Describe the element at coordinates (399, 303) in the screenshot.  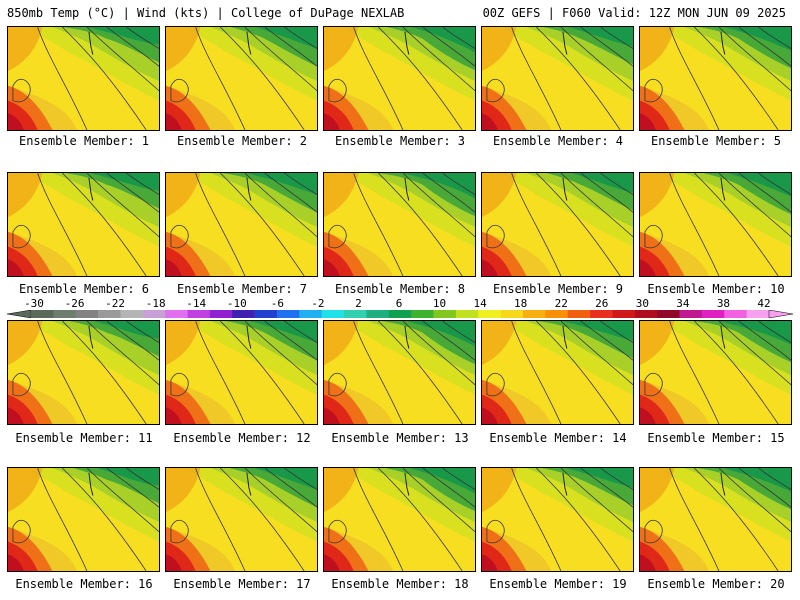
I see `colorbar-tick-label: 6` at that location.